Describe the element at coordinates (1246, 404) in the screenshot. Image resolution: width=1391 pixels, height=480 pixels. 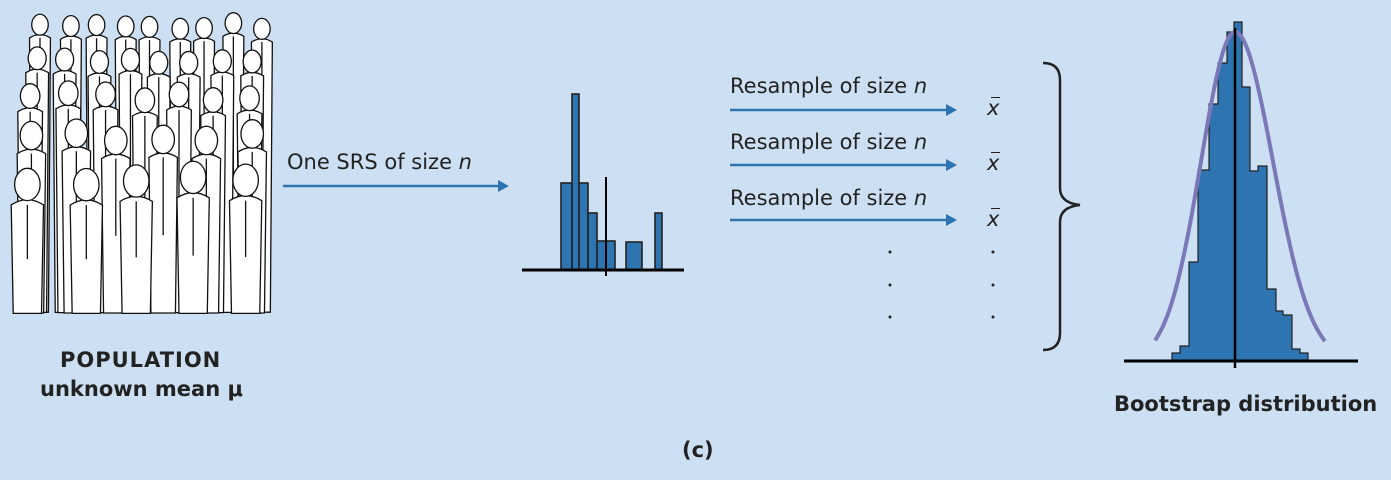
I see `bootstrap-label: Bootstrap distribution` at that location.